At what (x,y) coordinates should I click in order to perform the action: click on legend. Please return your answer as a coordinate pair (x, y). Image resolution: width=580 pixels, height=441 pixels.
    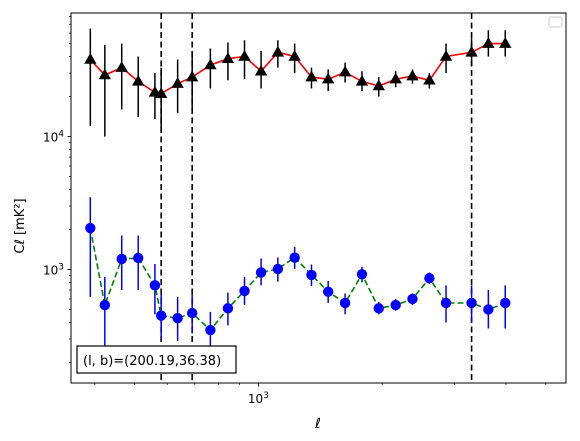
    Looking at the image, I should click on (555, 22).